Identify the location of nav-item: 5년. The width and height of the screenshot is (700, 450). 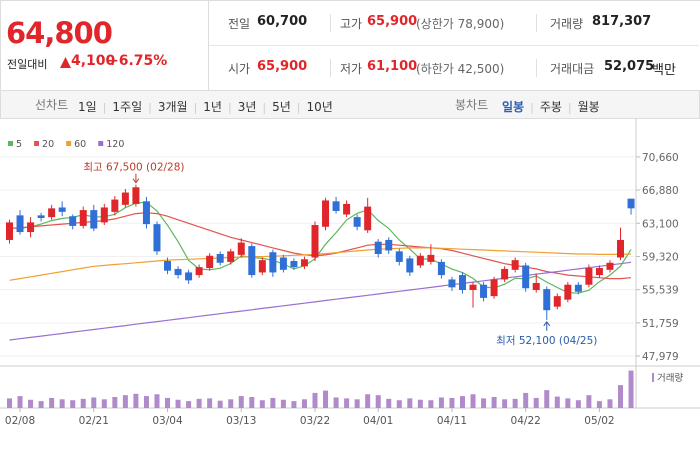
(281, 107).